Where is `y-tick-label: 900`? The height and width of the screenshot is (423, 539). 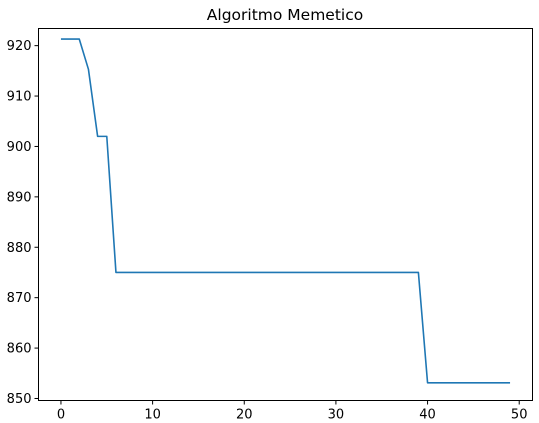 y-tick-label: 900 is located at coordinates (19, 147).